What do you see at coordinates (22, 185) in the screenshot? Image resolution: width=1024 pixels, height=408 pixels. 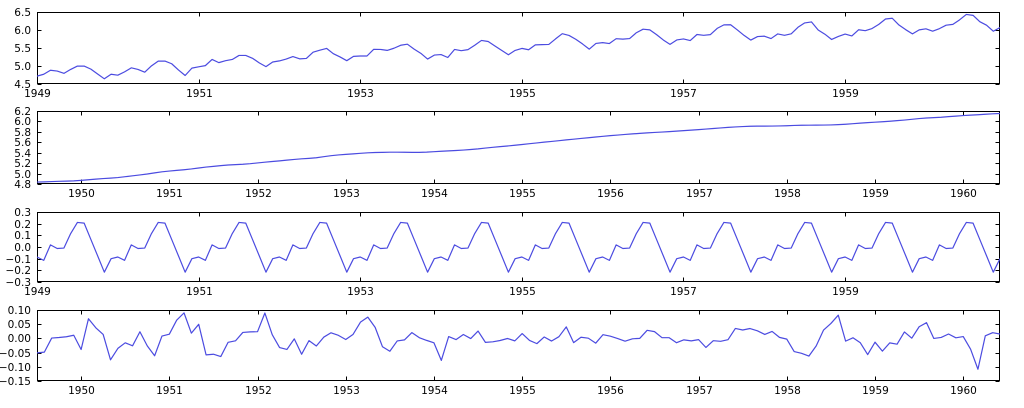 I see `y-tick-label: 4.8` at bounding box center [22, 185].